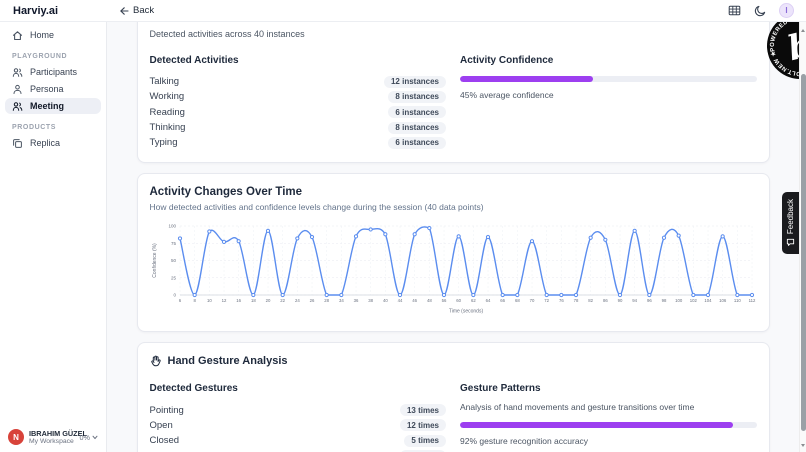  I want to click on activity-row: Thinking 8 instances, so click(298, 127).